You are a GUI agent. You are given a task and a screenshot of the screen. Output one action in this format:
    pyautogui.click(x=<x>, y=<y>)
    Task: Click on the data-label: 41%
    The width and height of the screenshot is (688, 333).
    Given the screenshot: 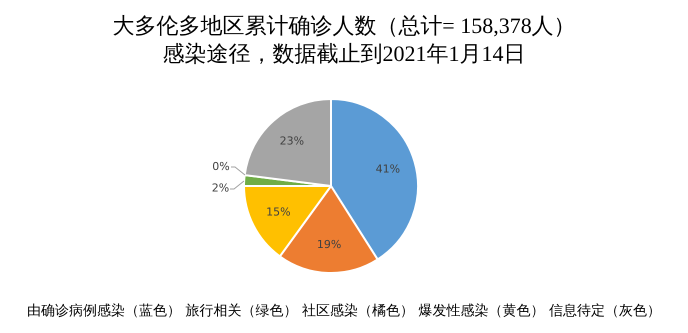 What is the action you would take?
    pyautogui.click(x=388, y=169)
    